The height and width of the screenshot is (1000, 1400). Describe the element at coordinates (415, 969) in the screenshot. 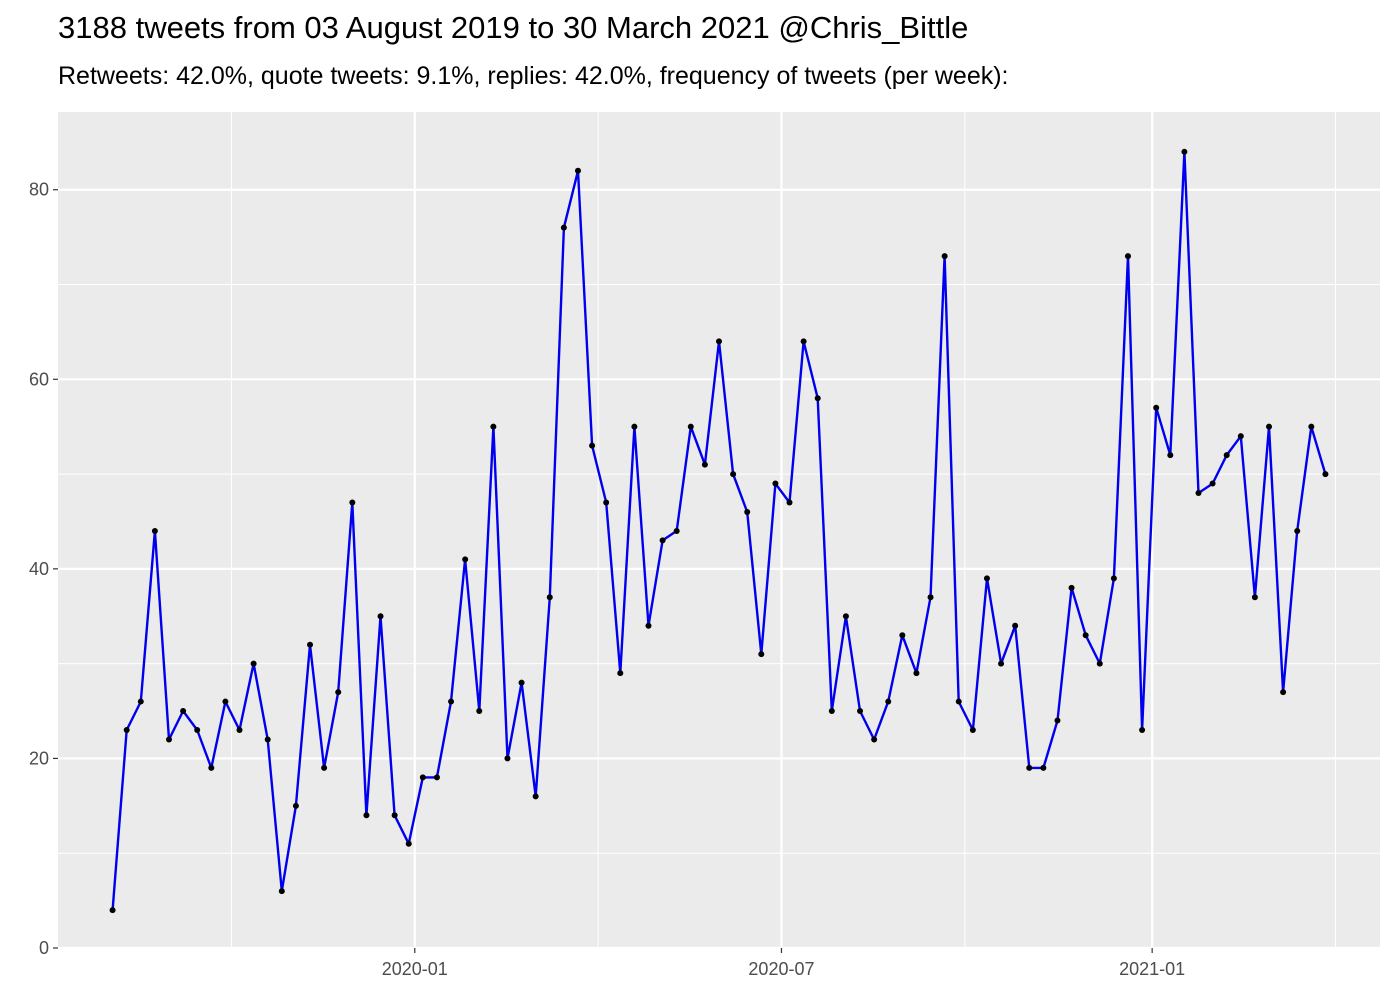

I see `x-tick-label: 2020-01` at that location.